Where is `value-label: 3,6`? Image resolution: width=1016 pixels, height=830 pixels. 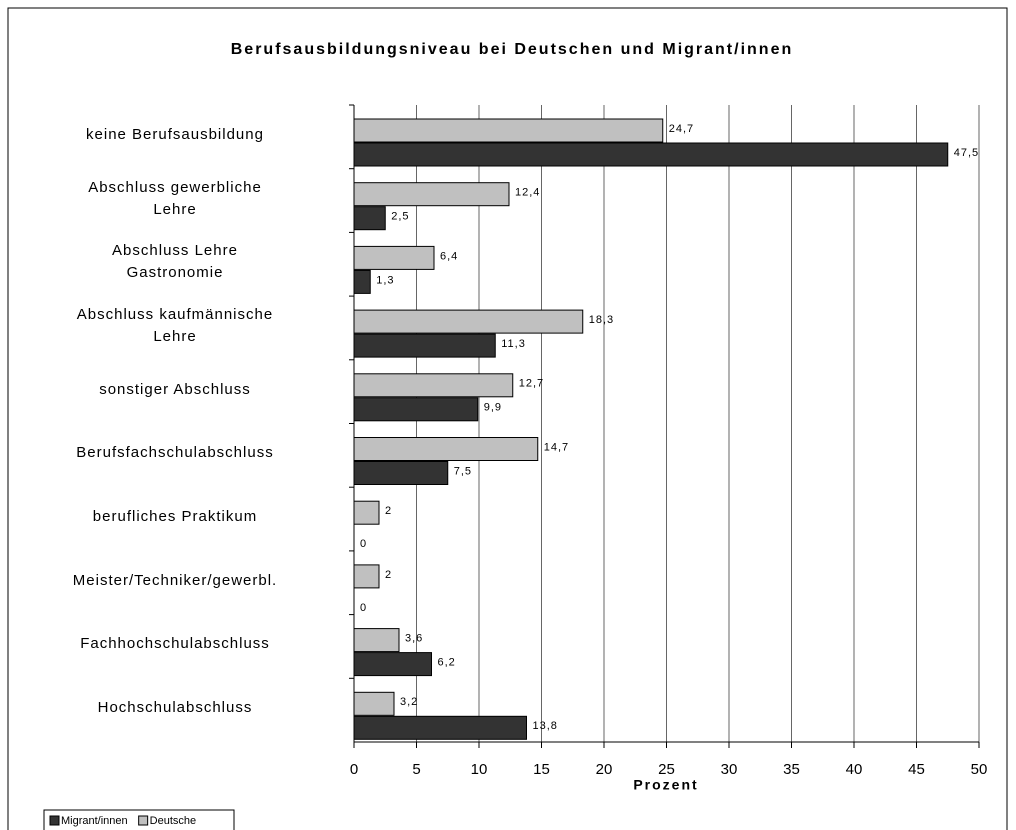 value-label: 3,6 is located at coordinates (414, 639).